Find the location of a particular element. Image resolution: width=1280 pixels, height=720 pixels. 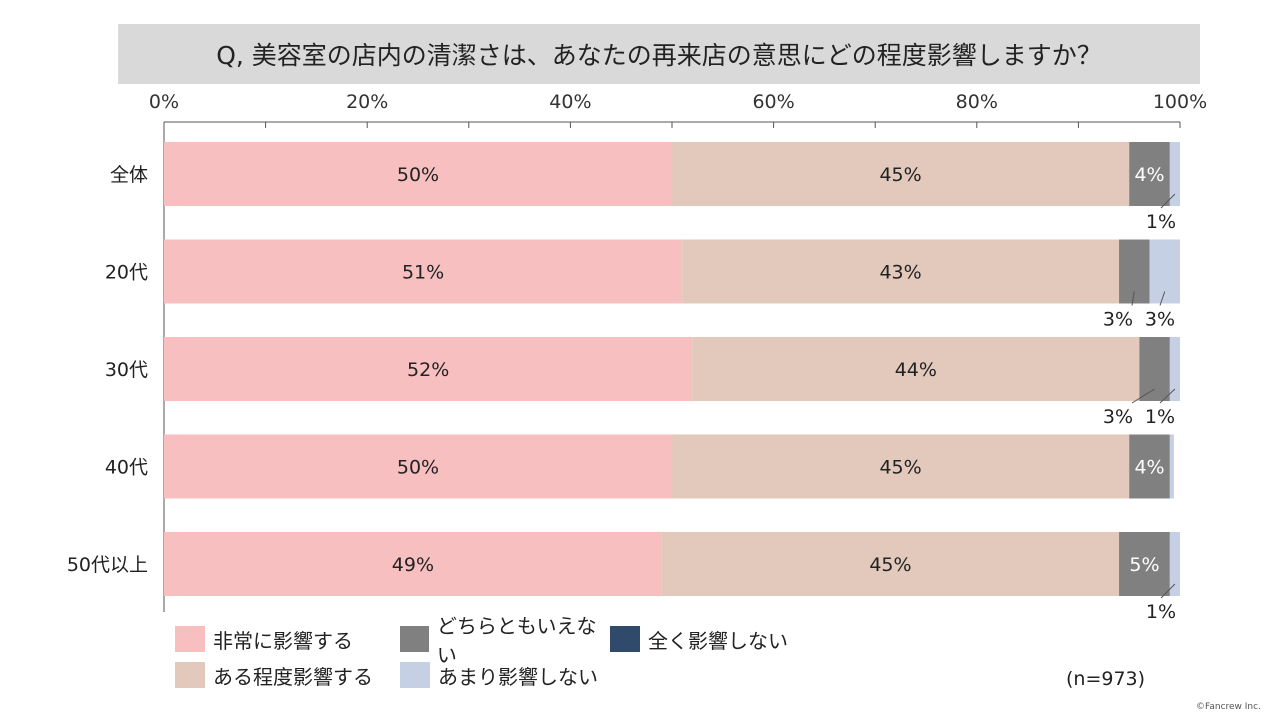

data-label: 5% is located at coordinates (1144, 565).